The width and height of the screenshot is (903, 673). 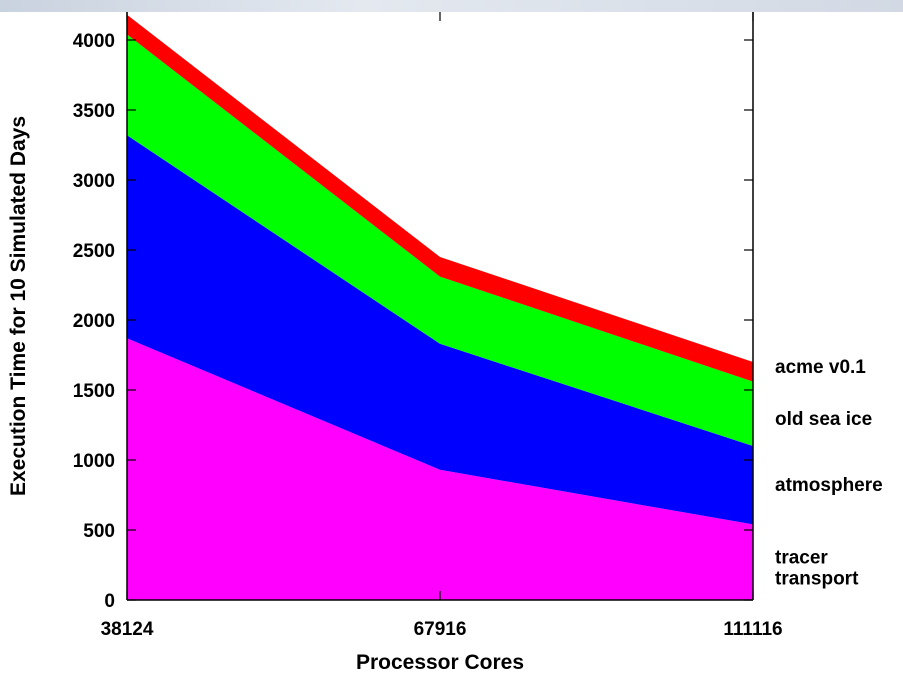 What do you see at coordinates (109, 601) in the screenshot?
I see `y-tick-label: 0` at bounding box center [109, 601].